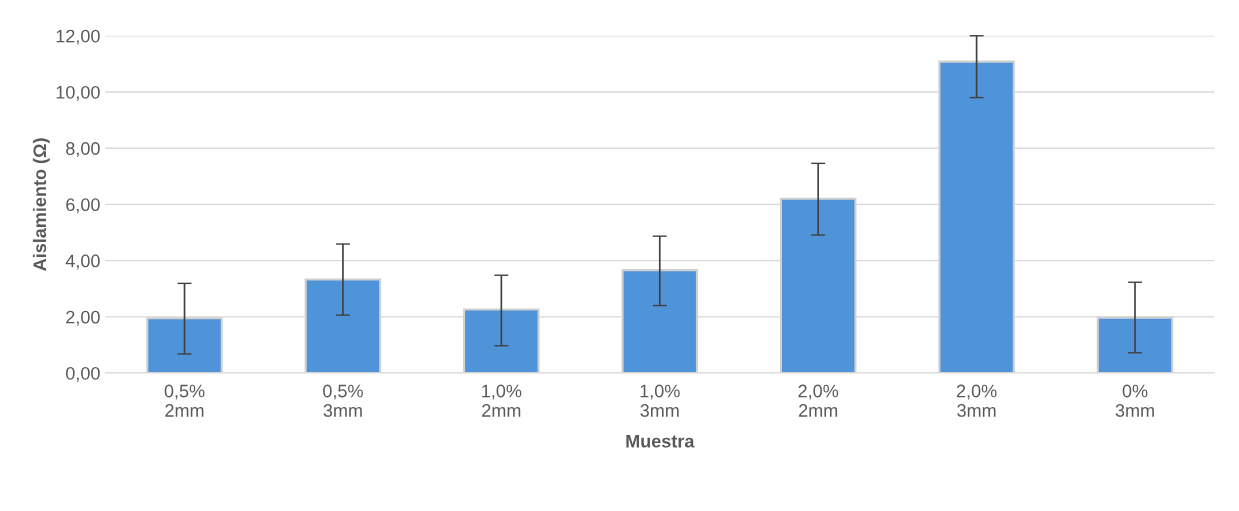 This screenshot has width=1239, height=511. What do you see at coordinates (41, 204) in the screenshot?
I see `y-axis-title: Aislamiento (Ω)` at bounding box center [41, 204].